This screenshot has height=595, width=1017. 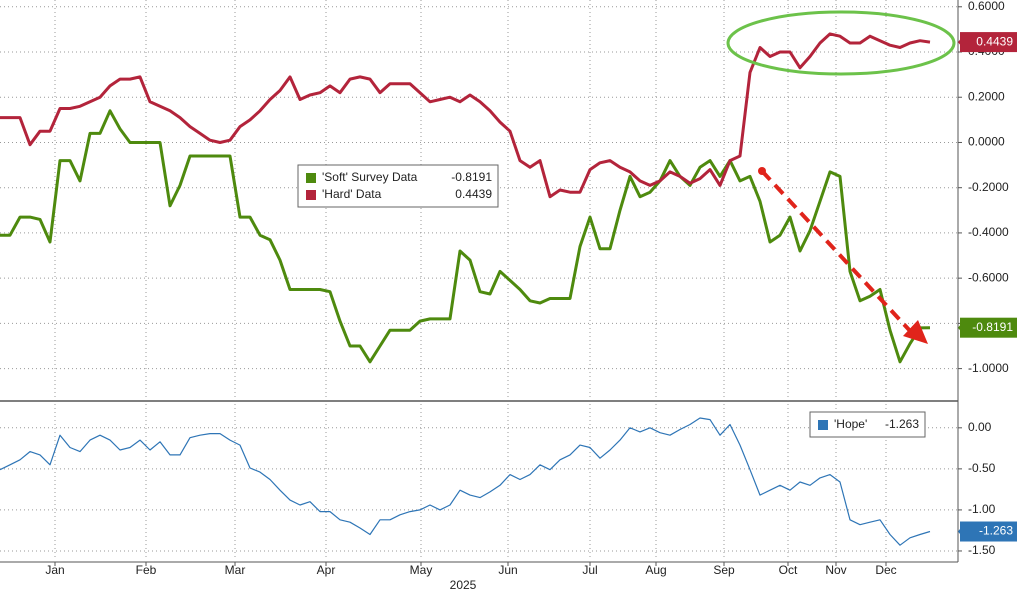 What do you see at coordinates (473, 194) in the screenshot?
I see `legend-value: 0.4439` at bounding box center [473, 194].